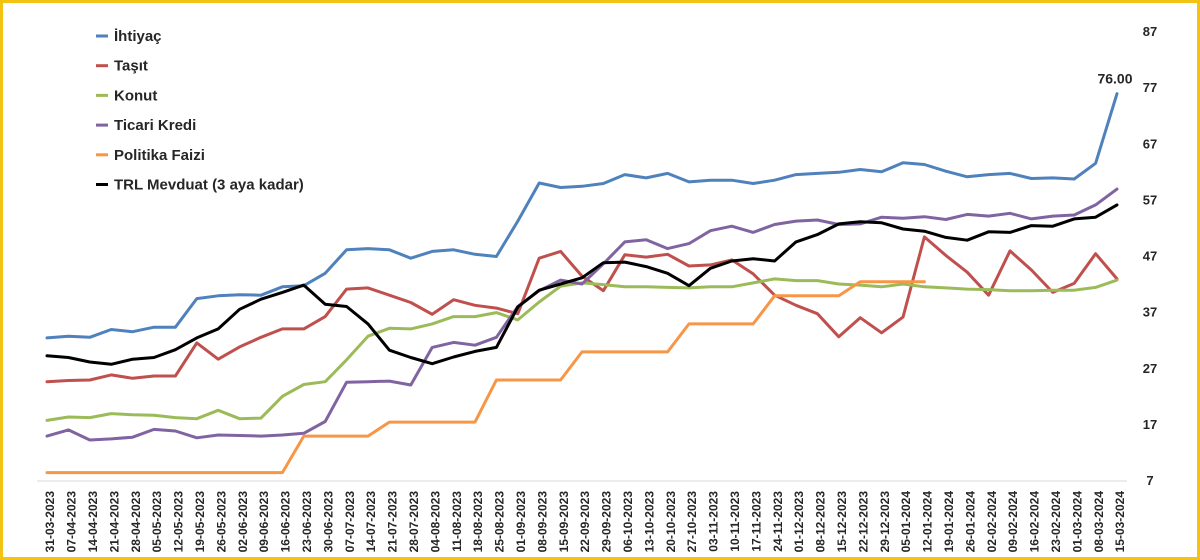 The image size is (1200, 560). Describe the element at coordinates (155, 125) in the screenshot. I see `legend-label: Ticari Kredi` at that location.